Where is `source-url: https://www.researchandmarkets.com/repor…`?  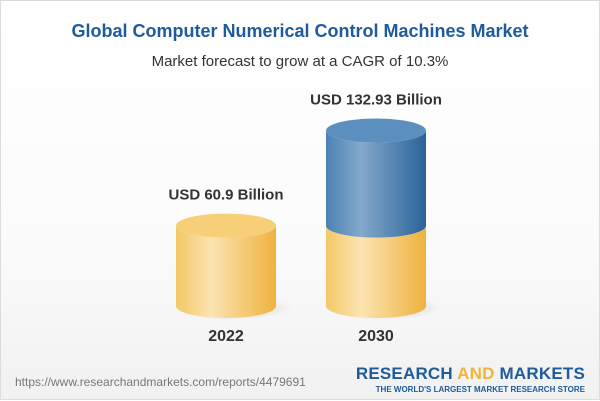
source-url: https://www.researchandmarkets.com/repor… is located at coordinates (160, 382).